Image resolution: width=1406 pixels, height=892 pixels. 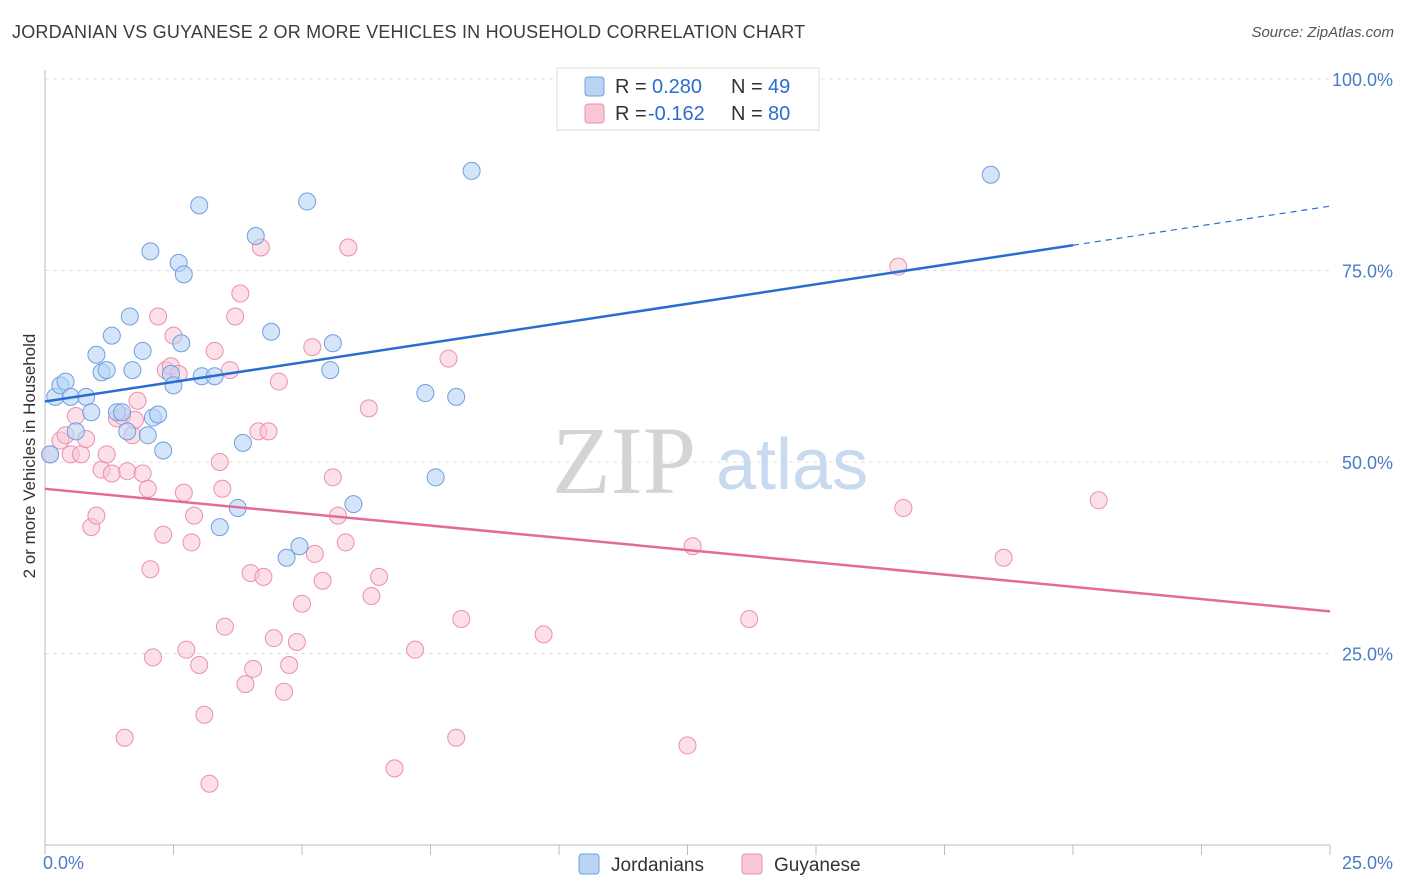 I want to click on jordanian-trend-extension, so click(x=1201, y=225).